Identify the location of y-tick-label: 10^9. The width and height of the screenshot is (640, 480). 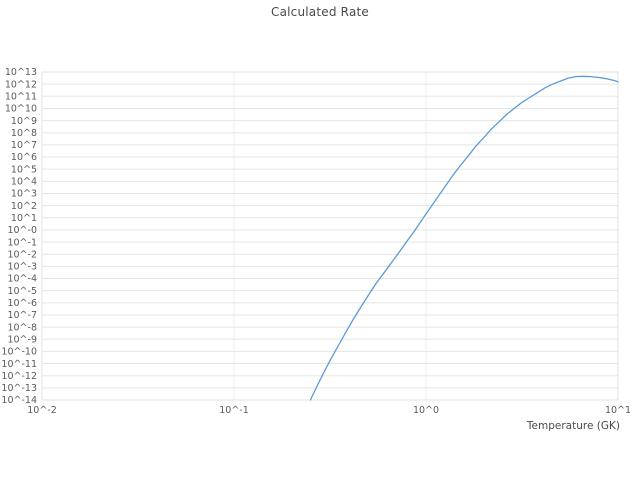
(24, 121).